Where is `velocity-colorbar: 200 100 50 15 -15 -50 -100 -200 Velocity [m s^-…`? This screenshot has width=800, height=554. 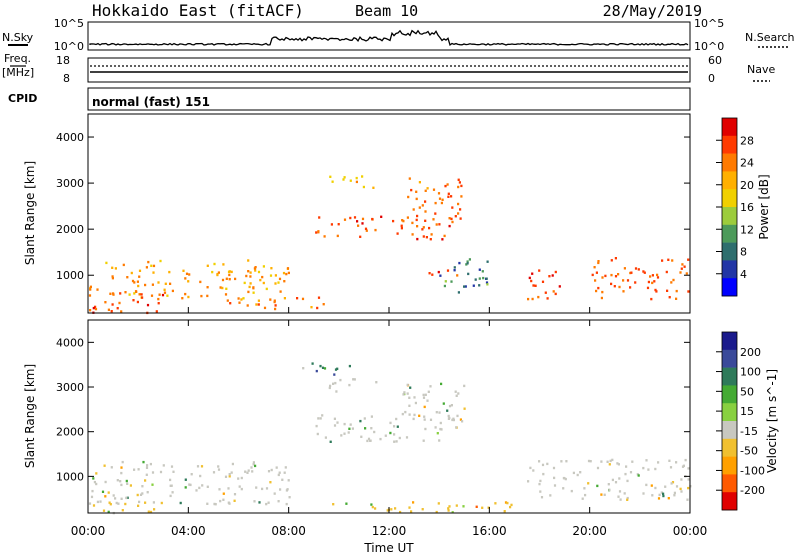
velocity-colorbar: 200 100 50 15 -15 -50 -100 -200 Velocity [m s^-… is located at coordinates (747, 421).